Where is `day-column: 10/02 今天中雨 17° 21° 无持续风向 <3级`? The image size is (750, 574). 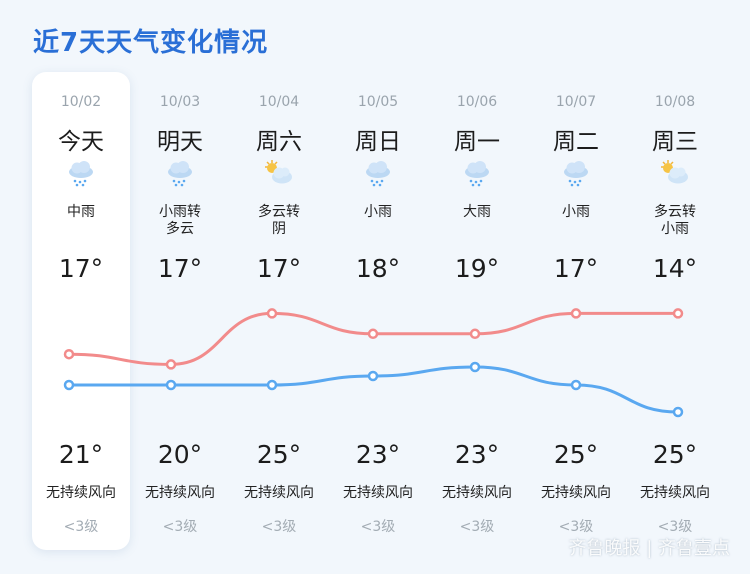
day-column: 10/02 今天中雨 17° 21° 无持续风向 <3级 is located at coordinates (81, 311).